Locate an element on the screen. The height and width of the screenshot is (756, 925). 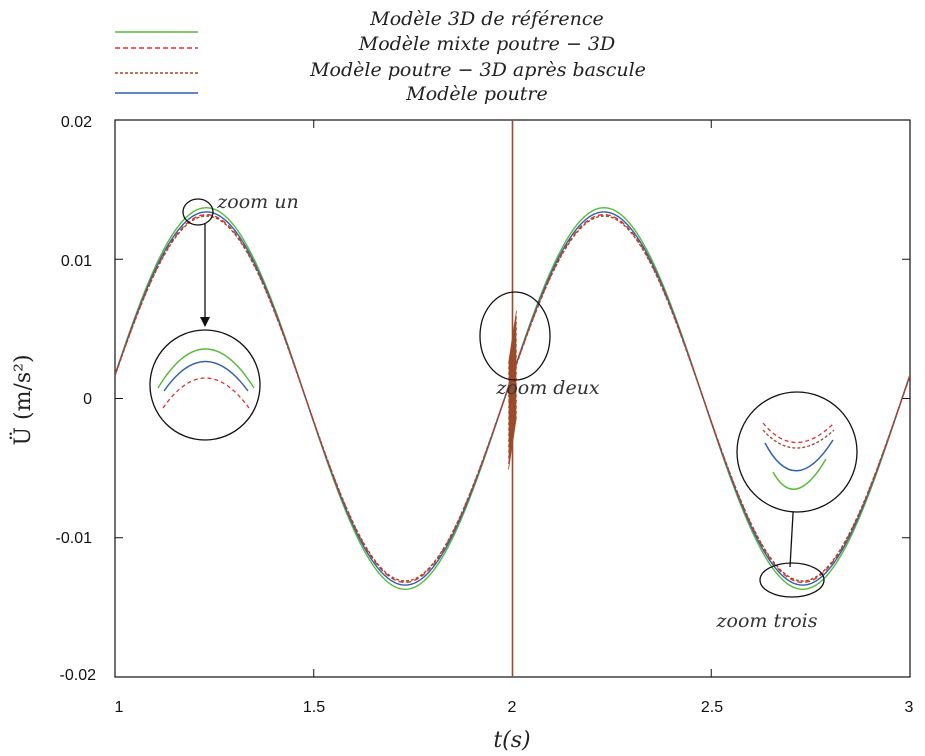
zoom-trois-curve-mixte is located at coordinates (798, 433).